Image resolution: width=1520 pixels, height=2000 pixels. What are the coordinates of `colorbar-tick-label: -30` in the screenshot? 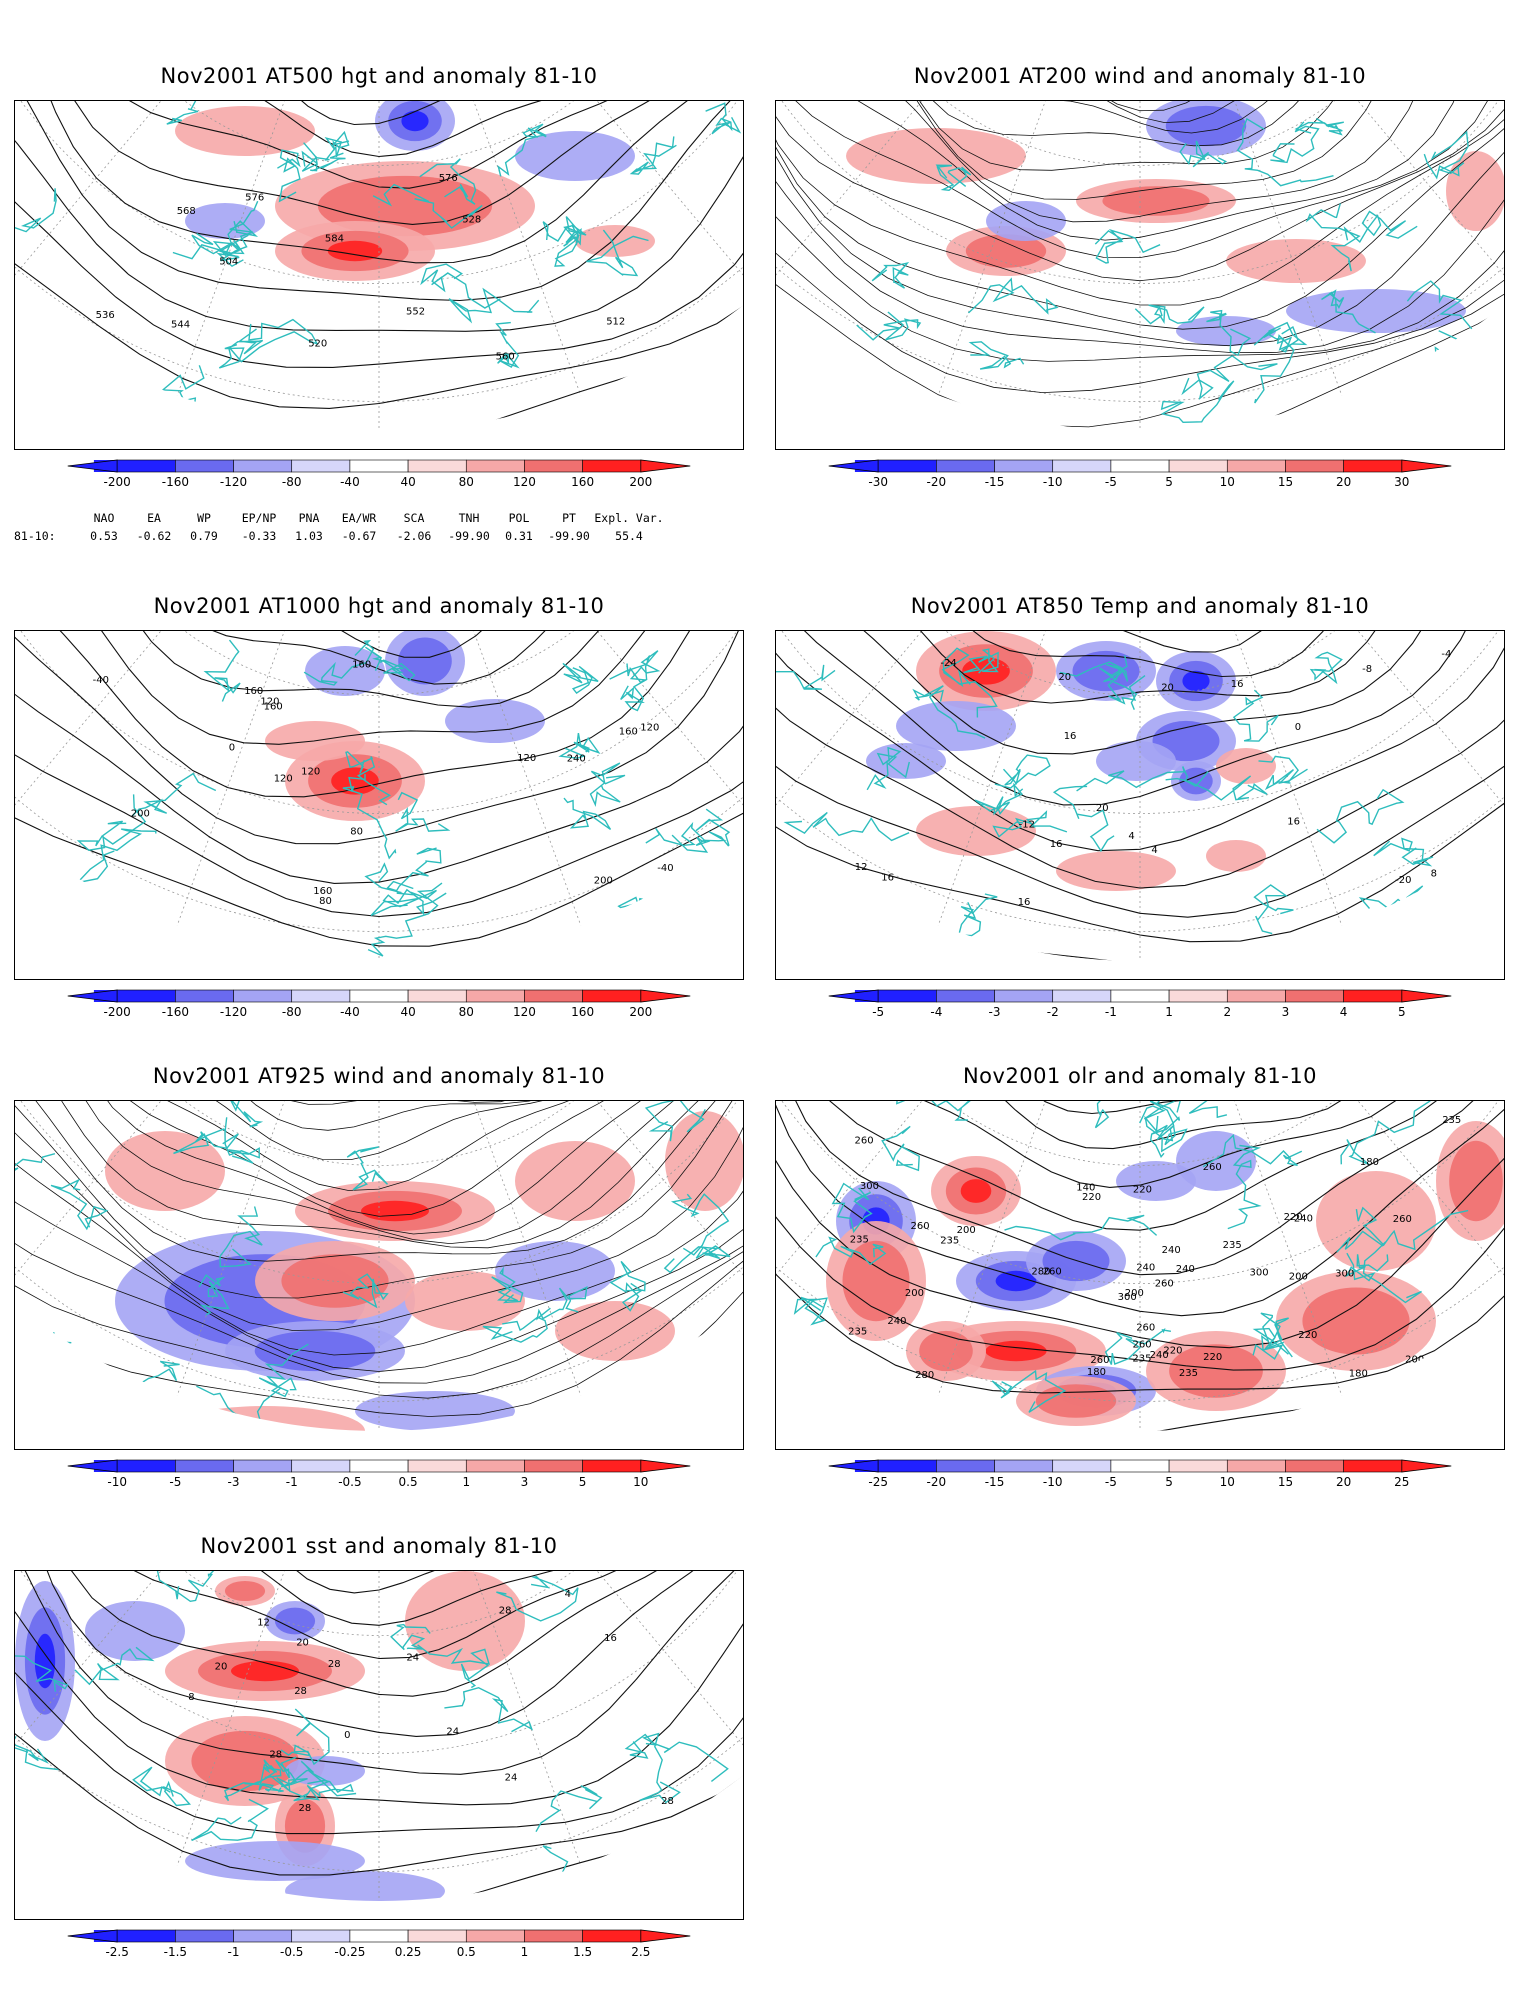 It's located at (878, 482).